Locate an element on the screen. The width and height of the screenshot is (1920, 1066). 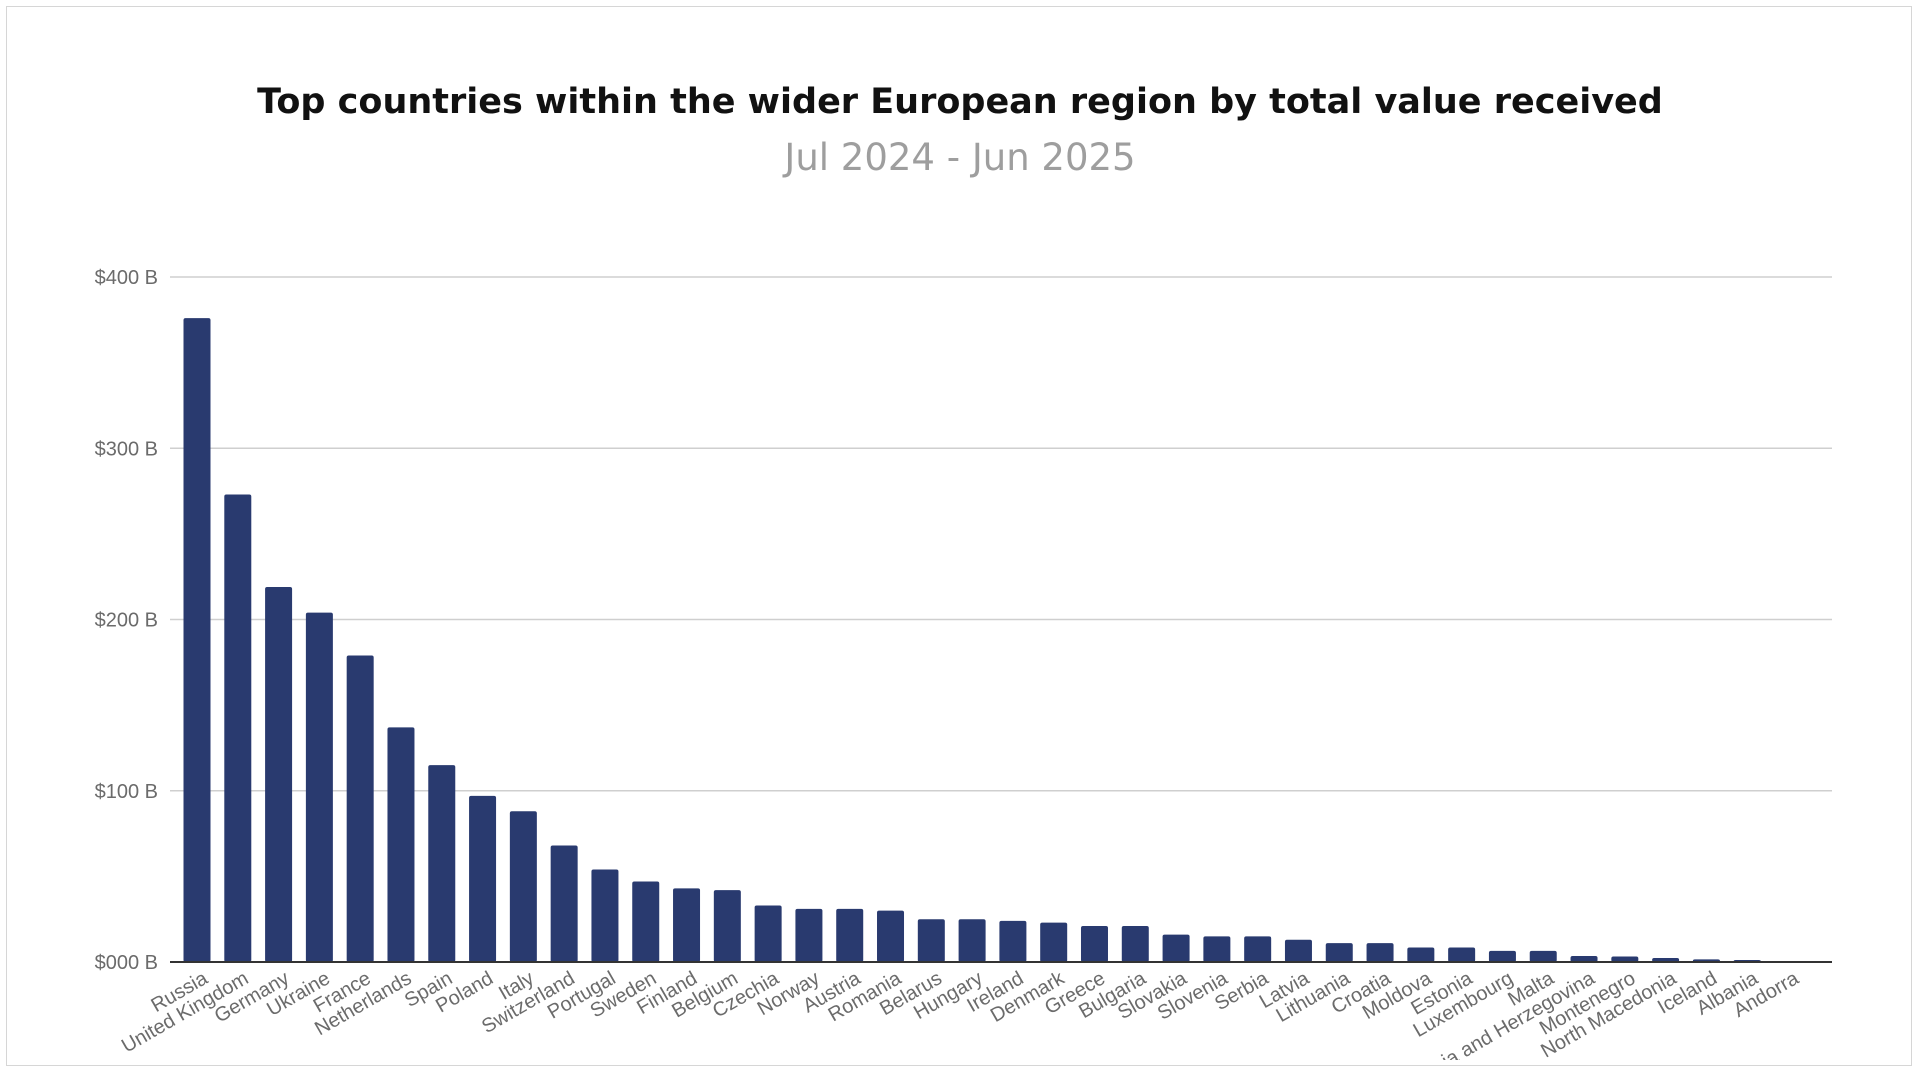
y-axis-tick-labels: $000 B $100 B $200 B $300 B $400 B is located at coordinates (126, 620).